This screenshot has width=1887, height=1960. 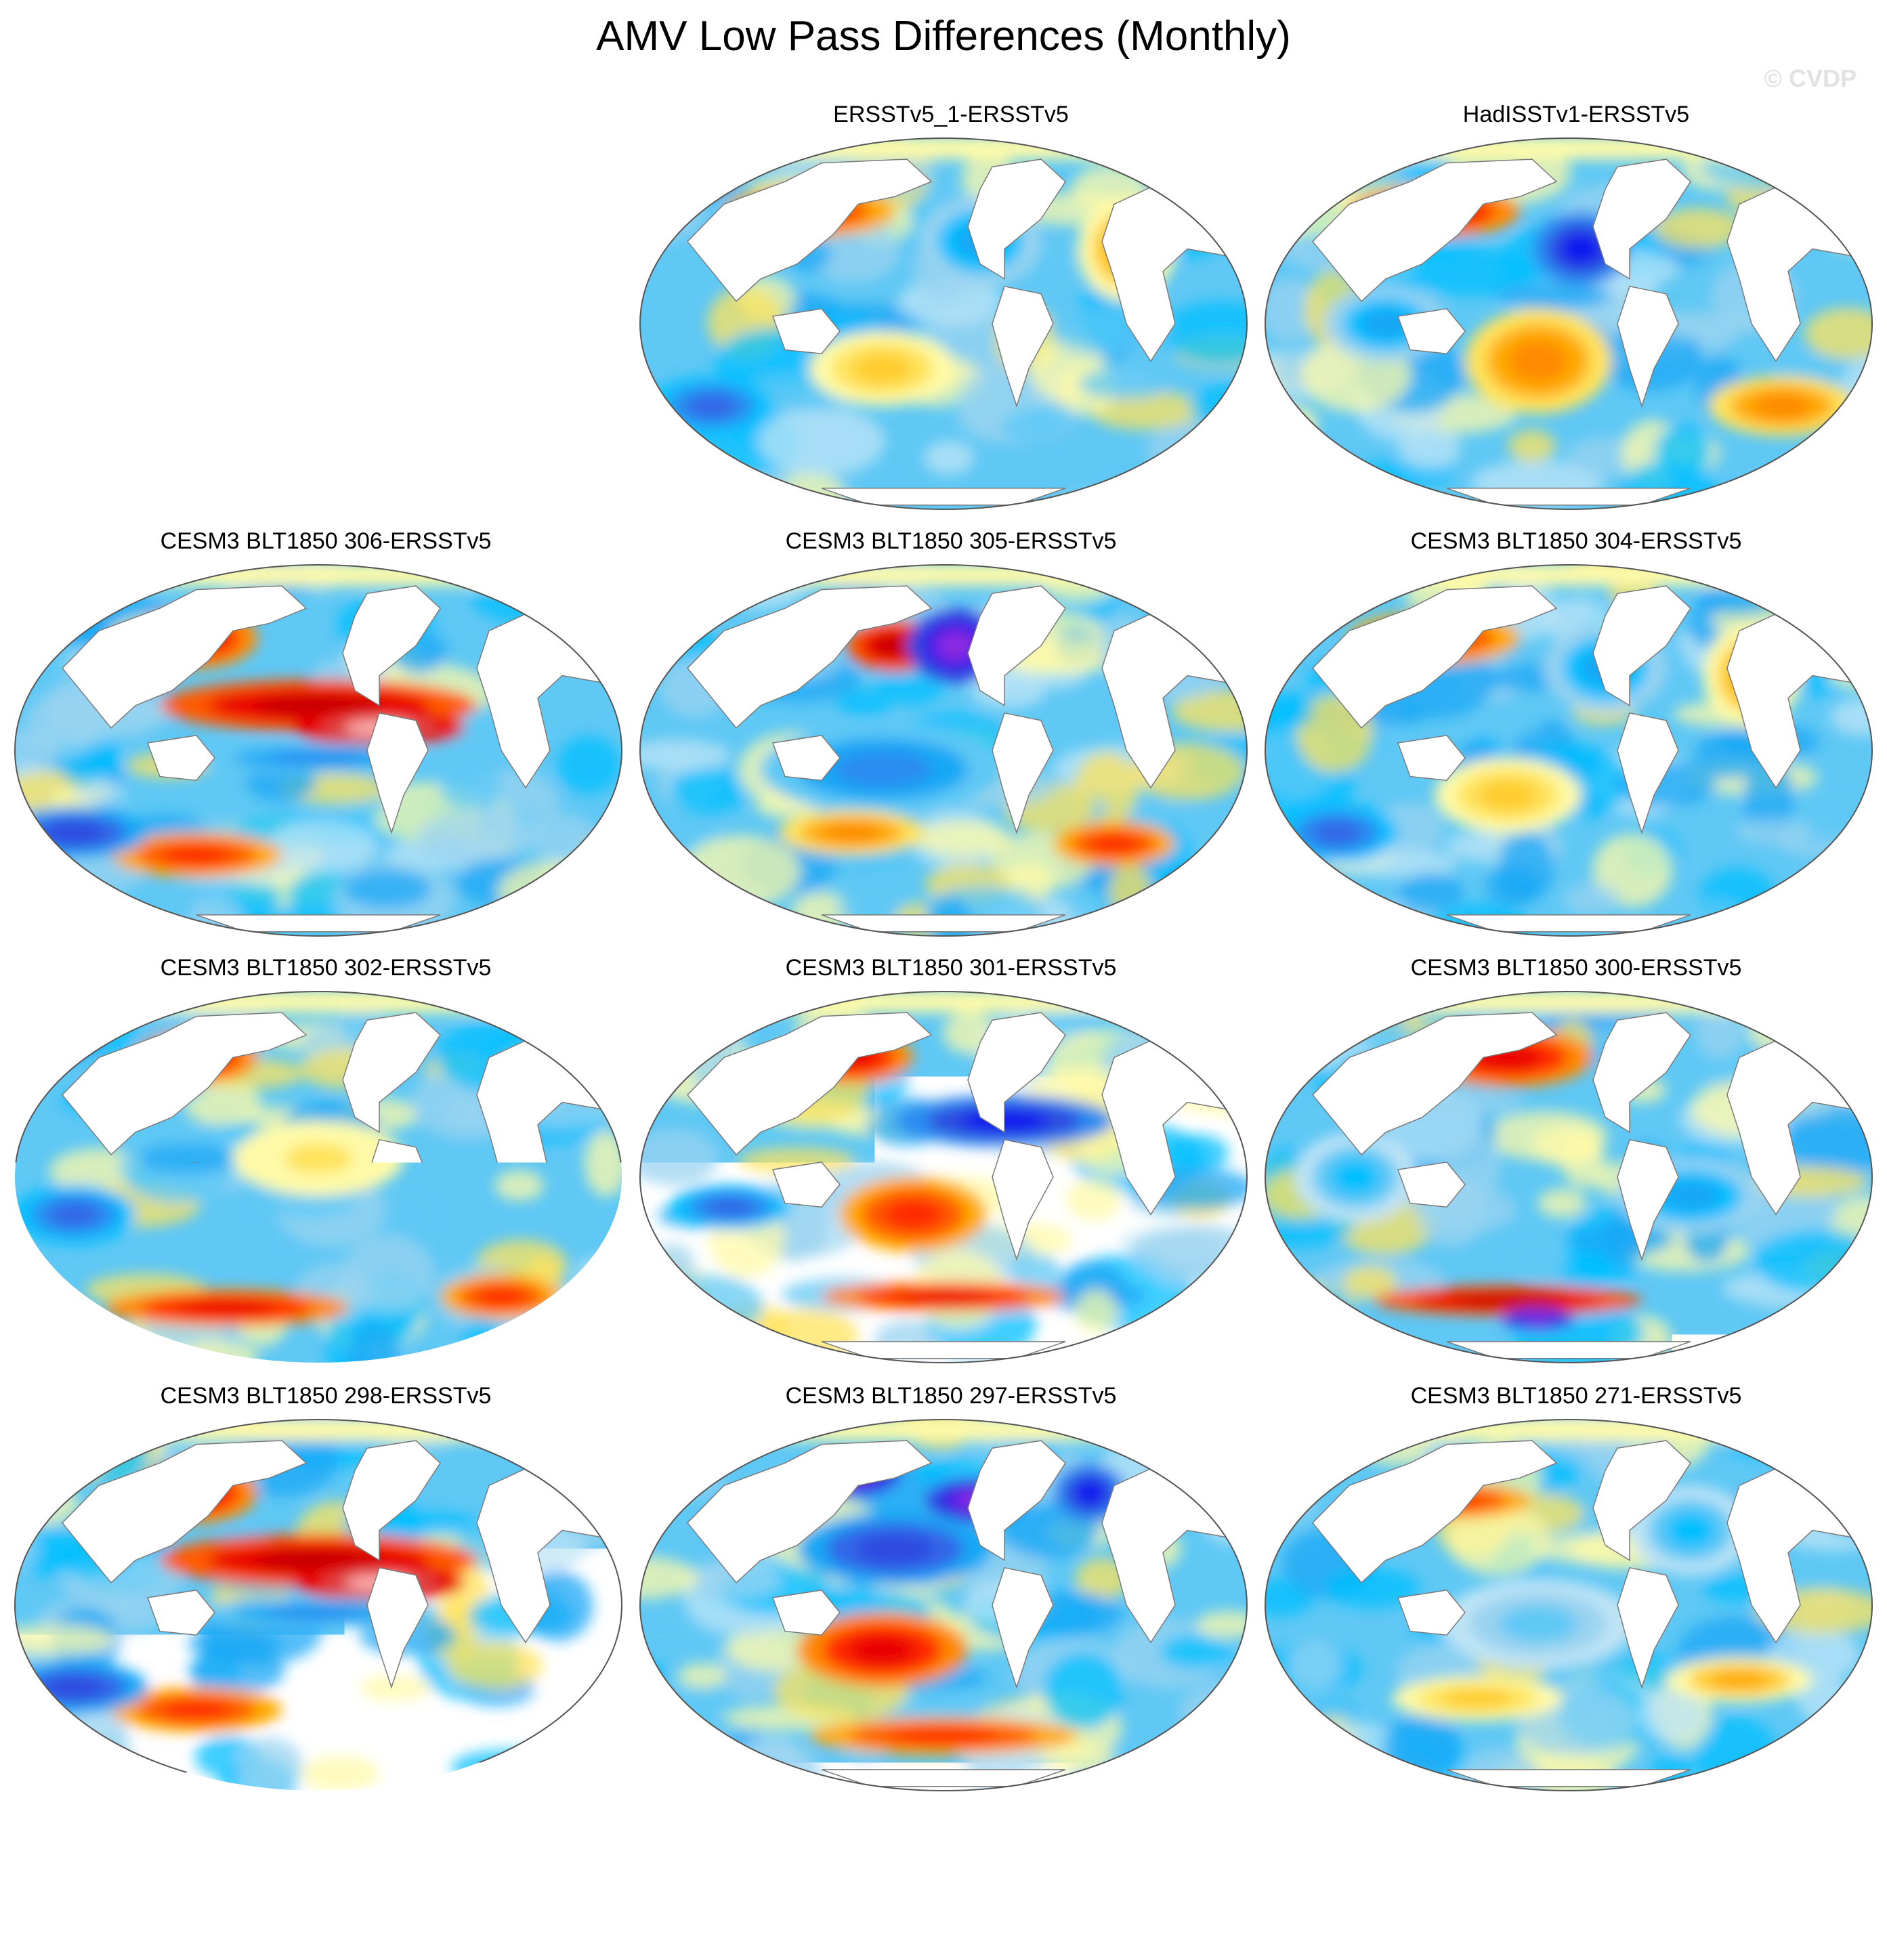 What do you see at coordinates (326, 968) in the screenshot?
I see `panel-title: CESM3 BLT1850 302-ERSSTv5` at bounding box center [326, 968].